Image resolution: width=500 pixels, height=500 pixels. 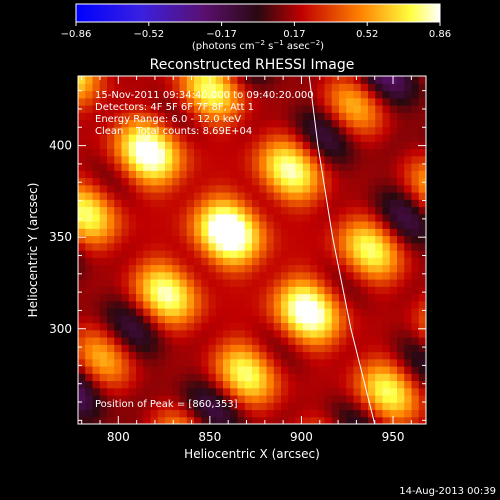 What do you see at coordinates (173, 131) in the screenshot?
I see `annotation-clean-totals: Clean Total counts: 8.69E+04` at bounding box center [173, 131].